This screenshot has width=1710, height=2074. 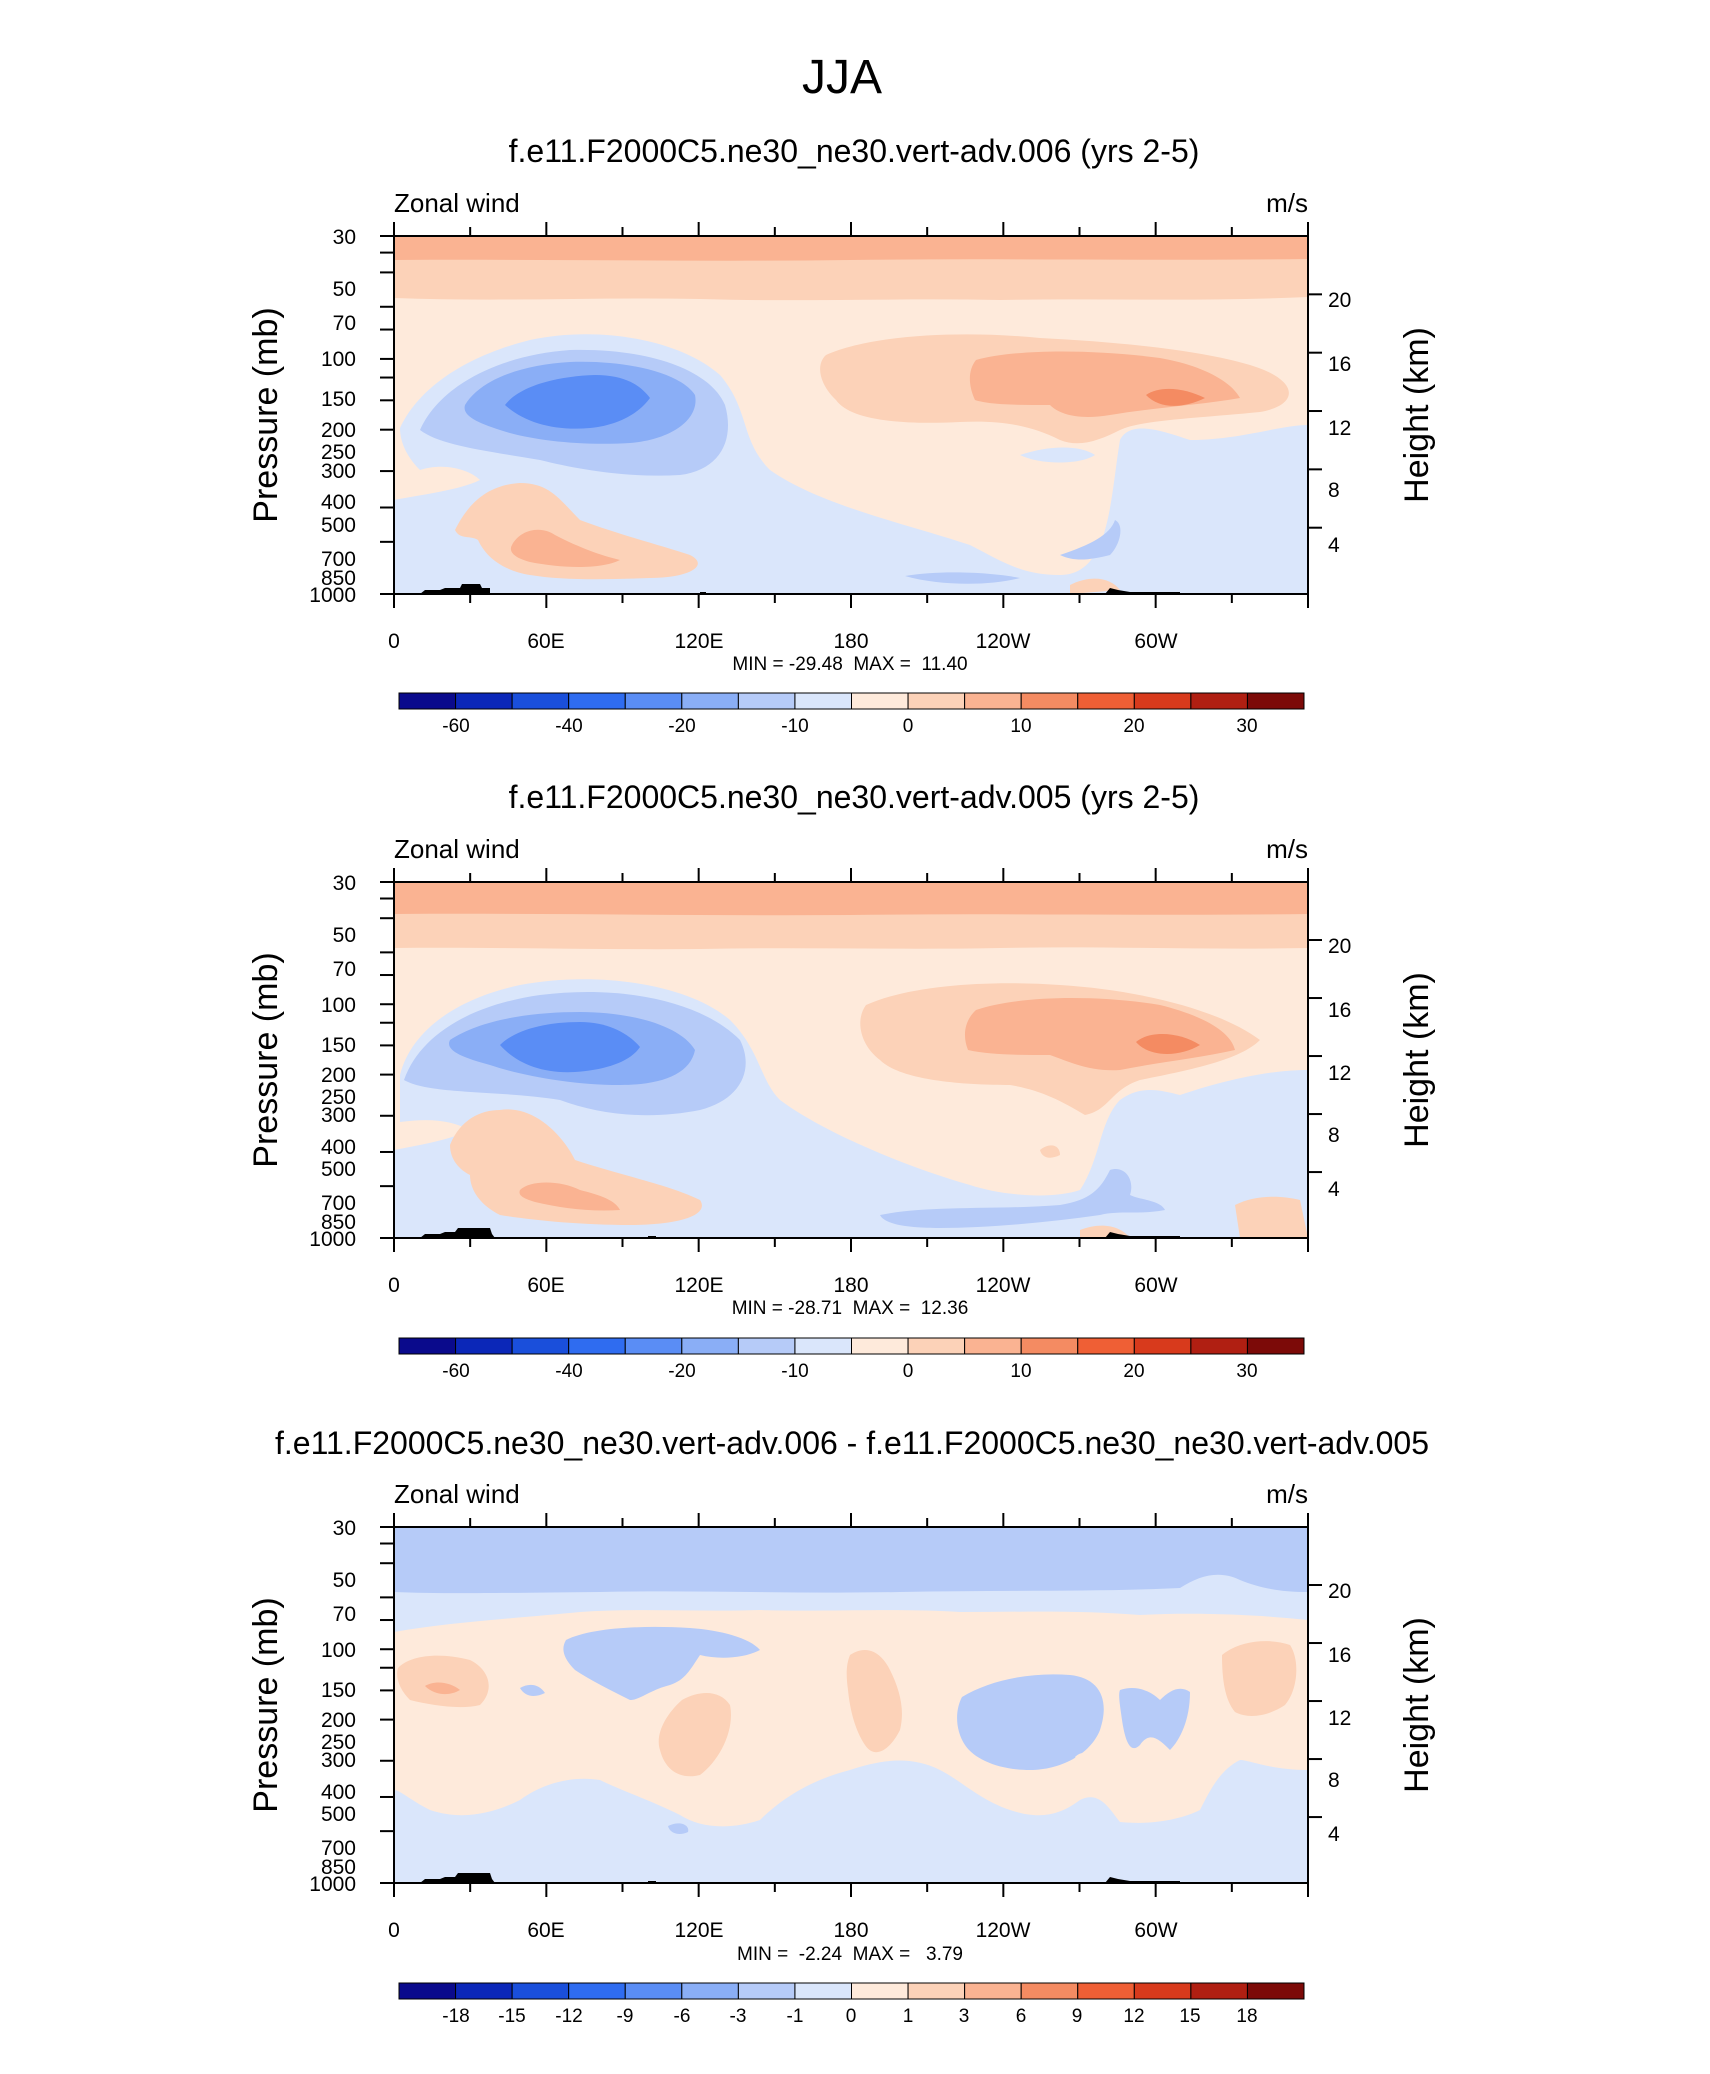 What do you see at coordinates (849, 664) in the screenshot?
I see `min-max-stats: MIN = -29.48 MAX = 11.40` at bounding box center [849, 664].